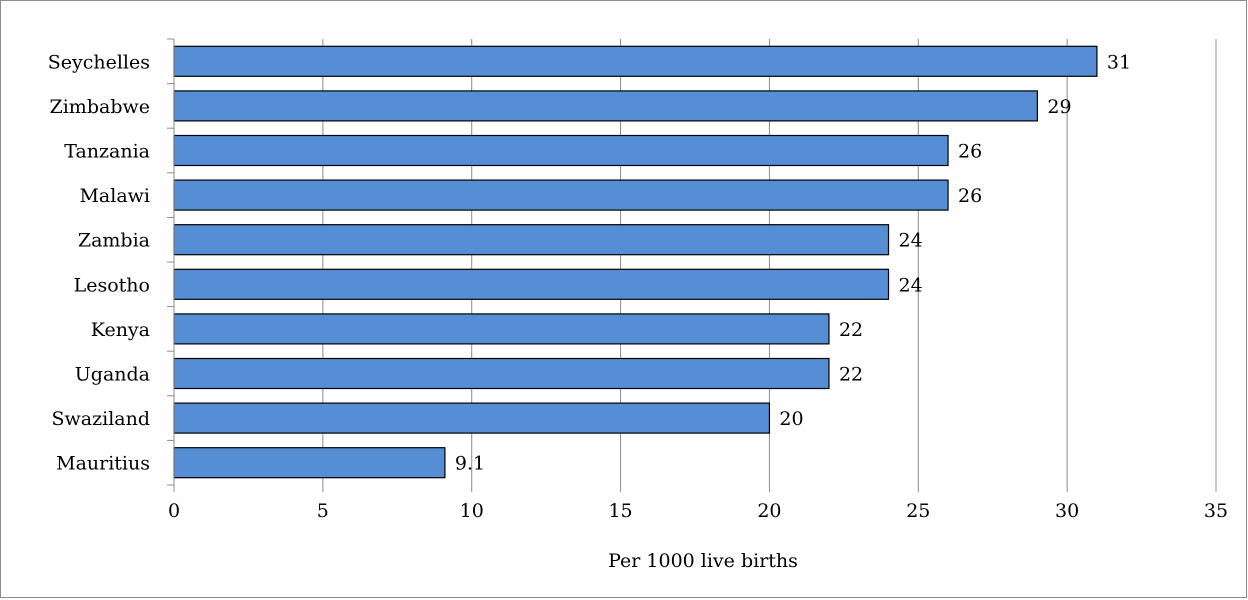 The width and height of the screenshot is (1248, 600). Describe the element at coordinates (851, 375) in the screenshot. I see `data-label-uganda: 22` at that location.